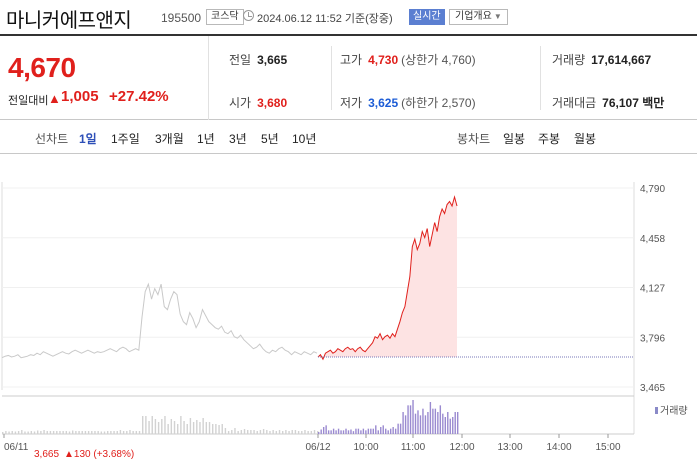 The width and height of the screenshot is (697, 465). I want to click on x-tick-label: 11:00, so click(413, 447).